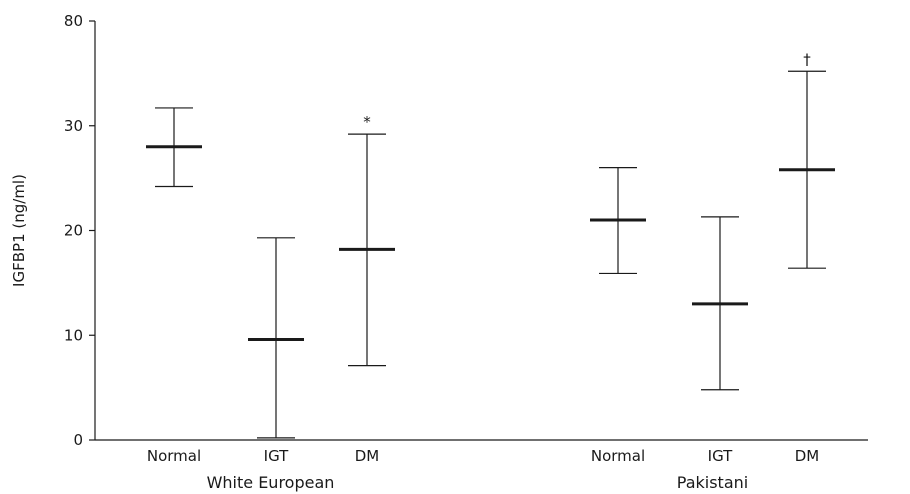  Describe the element at coordinates (367, 240) in the screenshot. I see `error-bar: *` at that location.